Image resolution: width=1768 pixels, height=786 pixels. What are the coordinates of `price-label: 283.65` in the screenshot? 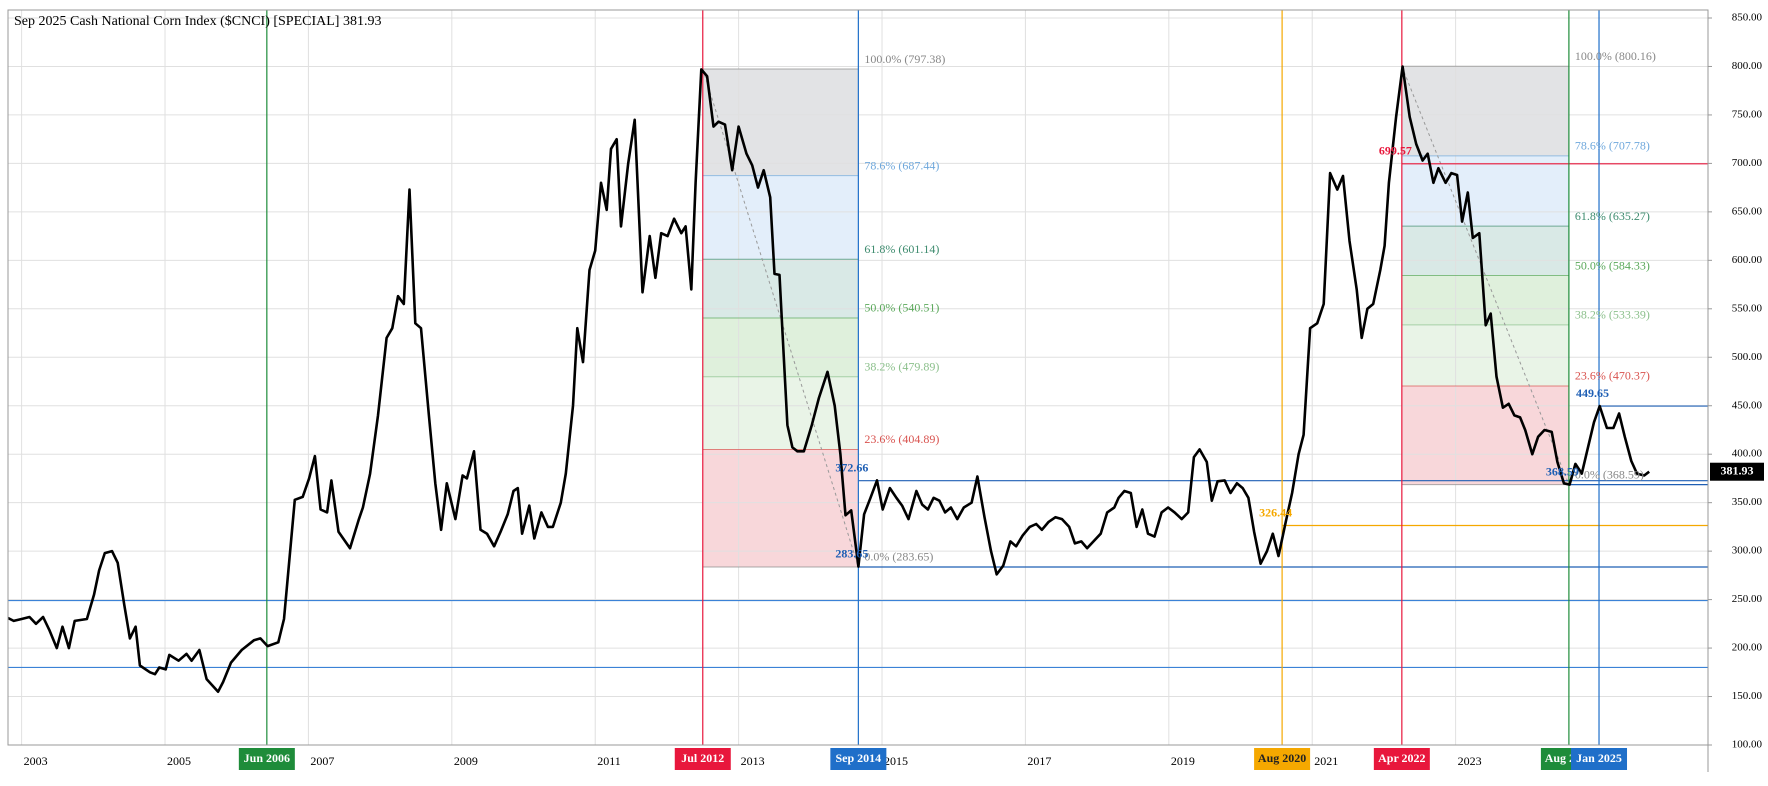 It's located at (851, 554).